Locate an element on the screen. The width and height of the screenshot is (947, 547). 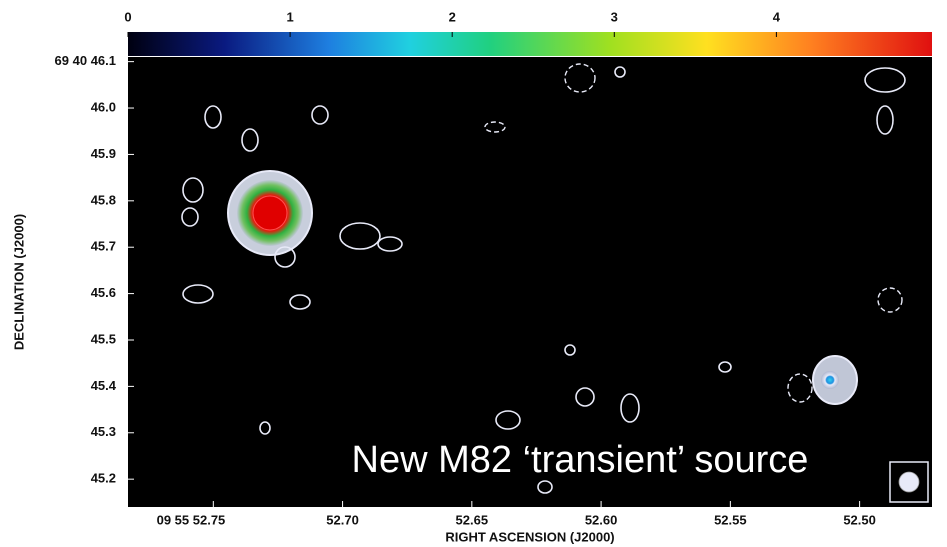
y-tick-label: 45.3 is located at coordinates (103, 431).